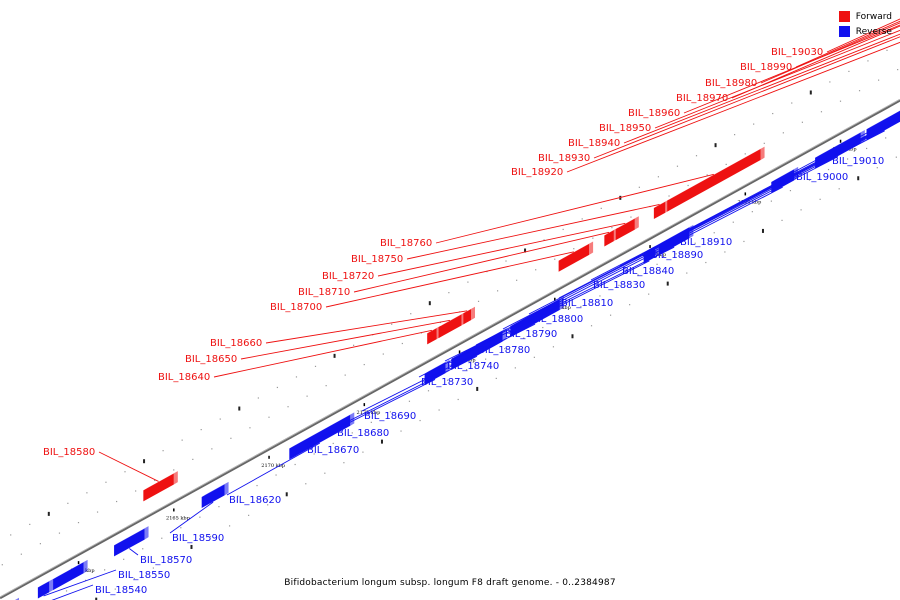  I want to click on gene-label: BIL_18710, so click(324, 292).